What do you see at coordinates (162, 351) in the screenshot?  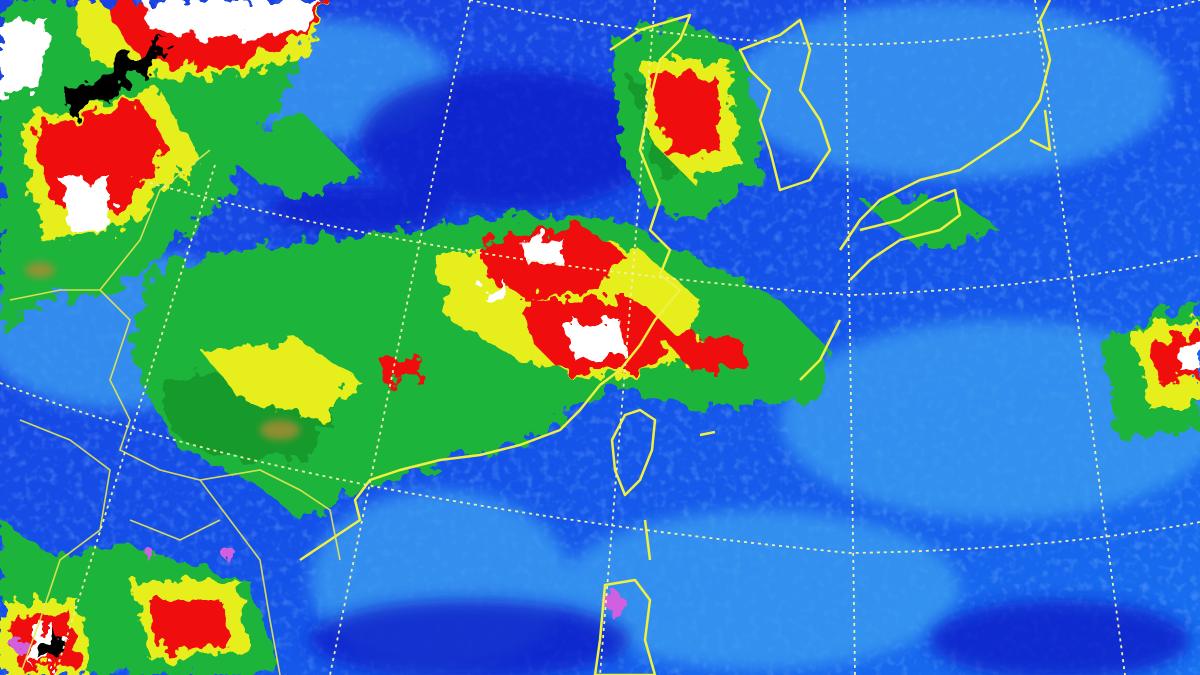 I see `brown-tone-area` at bounding box center [162, 351].